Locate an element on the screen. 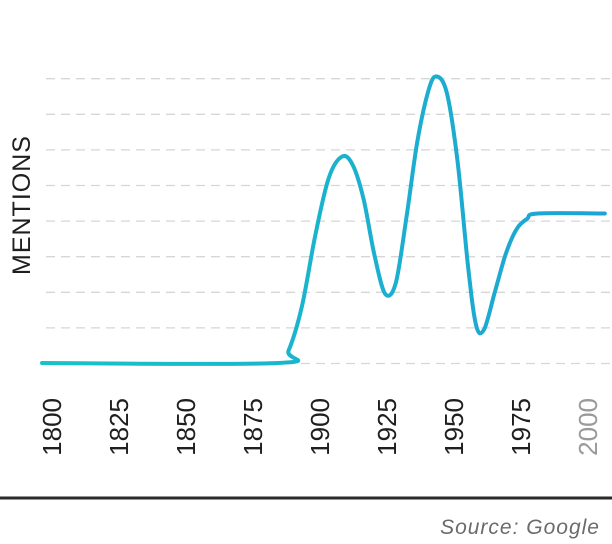  x-tick-label: 2000 is located at coordinates (588, 427).